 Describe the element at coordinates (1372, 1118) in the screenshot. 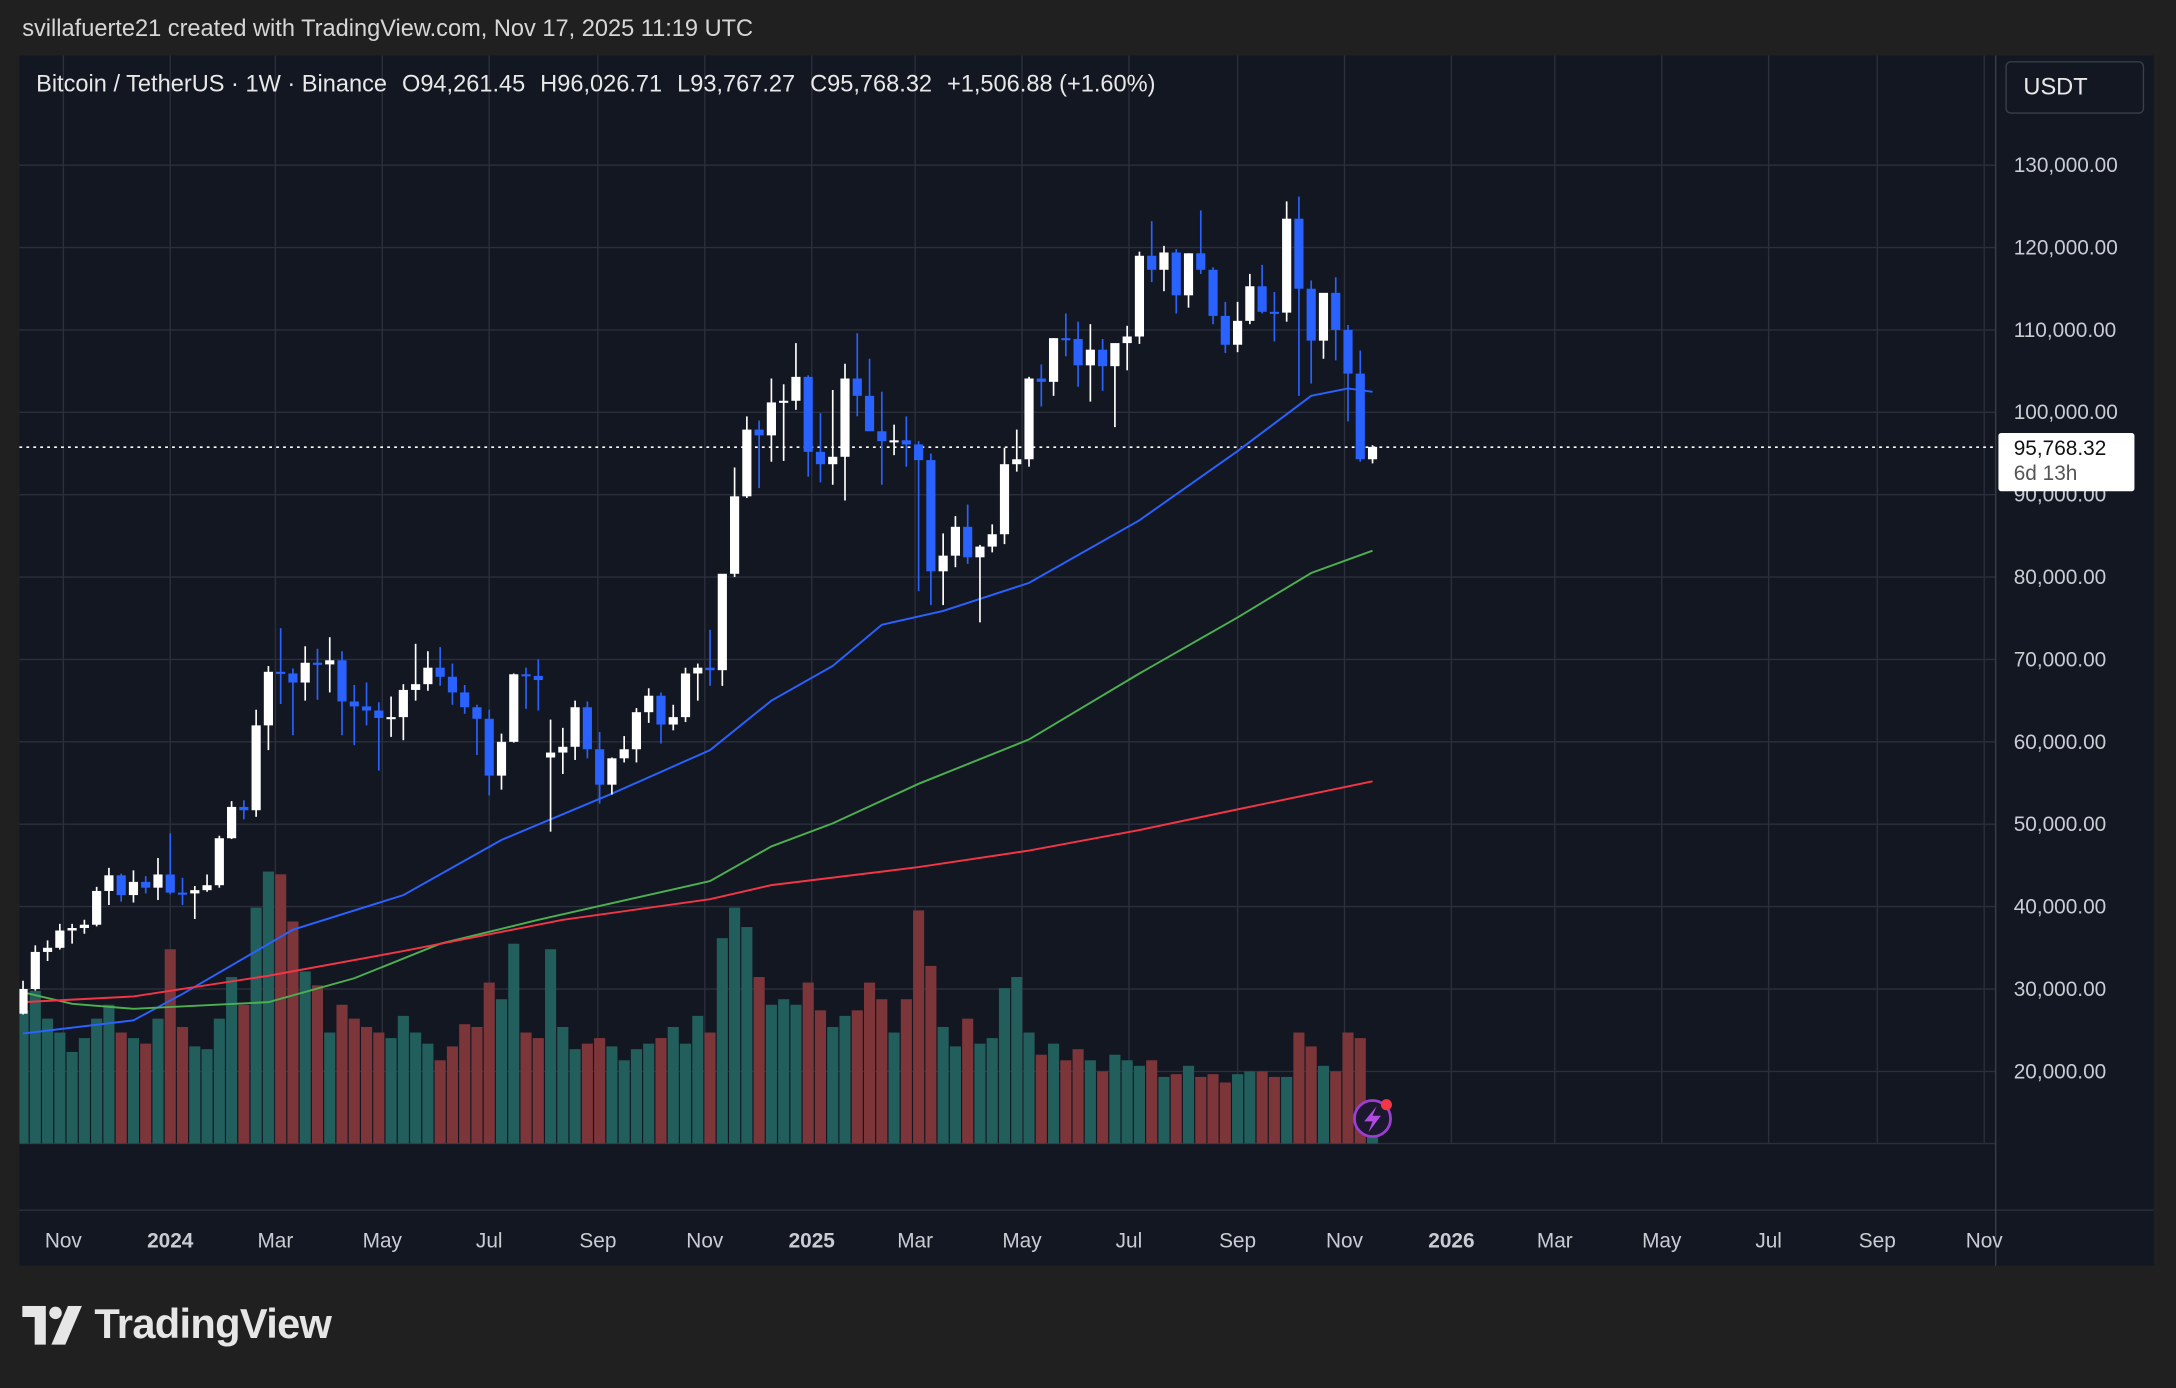

I see `lightning-icon` at that location.